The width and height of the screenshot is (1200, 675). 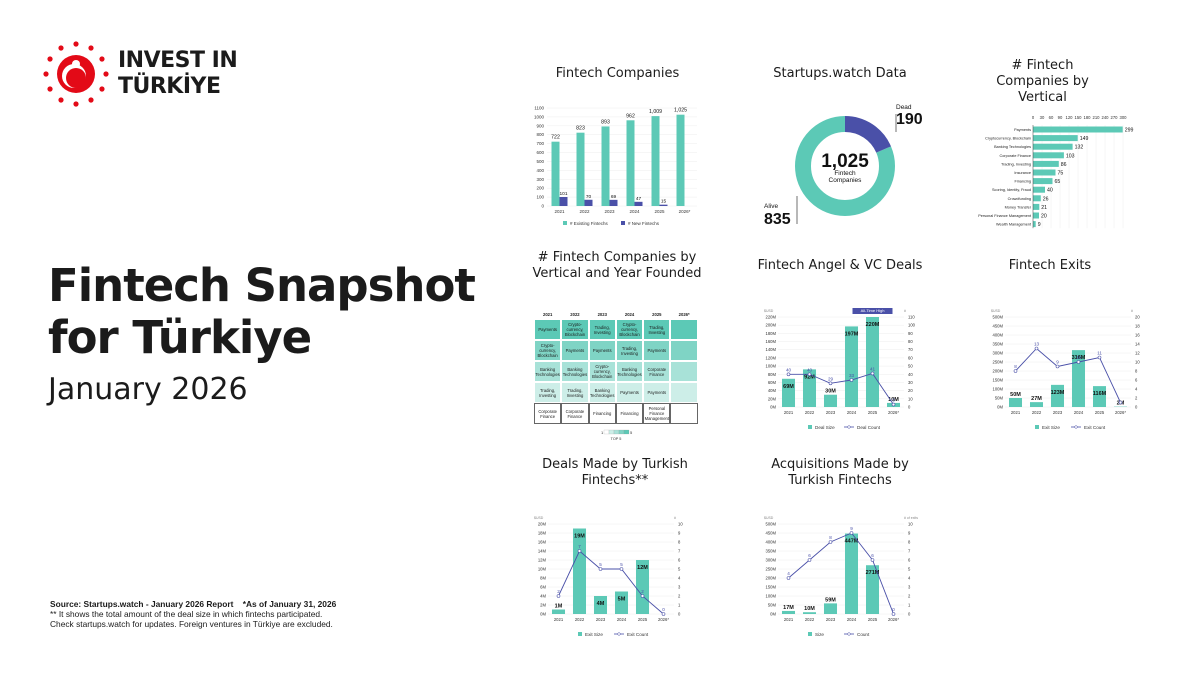 I want to click on data-label: 823, so click(x=580, y=129).